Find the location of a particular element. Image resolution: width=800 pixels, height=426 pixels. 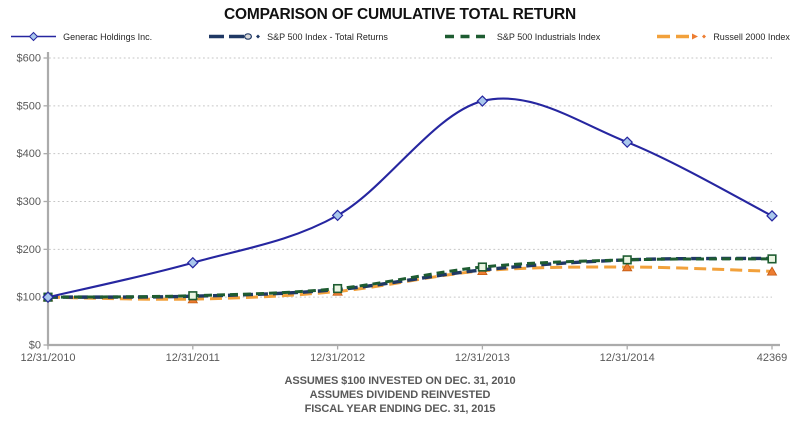

x-tick-label: 12/31/2010 is located at coordinates (47, 358).